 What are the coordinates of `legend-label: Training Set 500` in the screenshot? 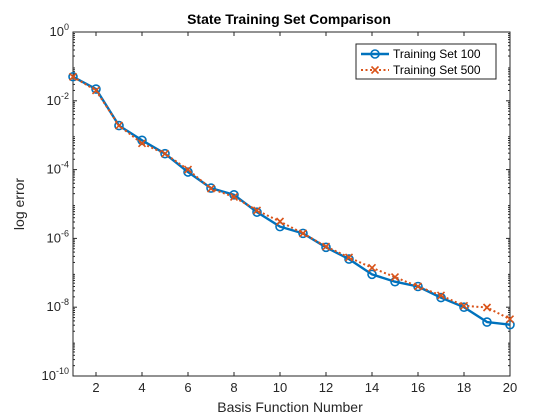 It's located at (437, 70).